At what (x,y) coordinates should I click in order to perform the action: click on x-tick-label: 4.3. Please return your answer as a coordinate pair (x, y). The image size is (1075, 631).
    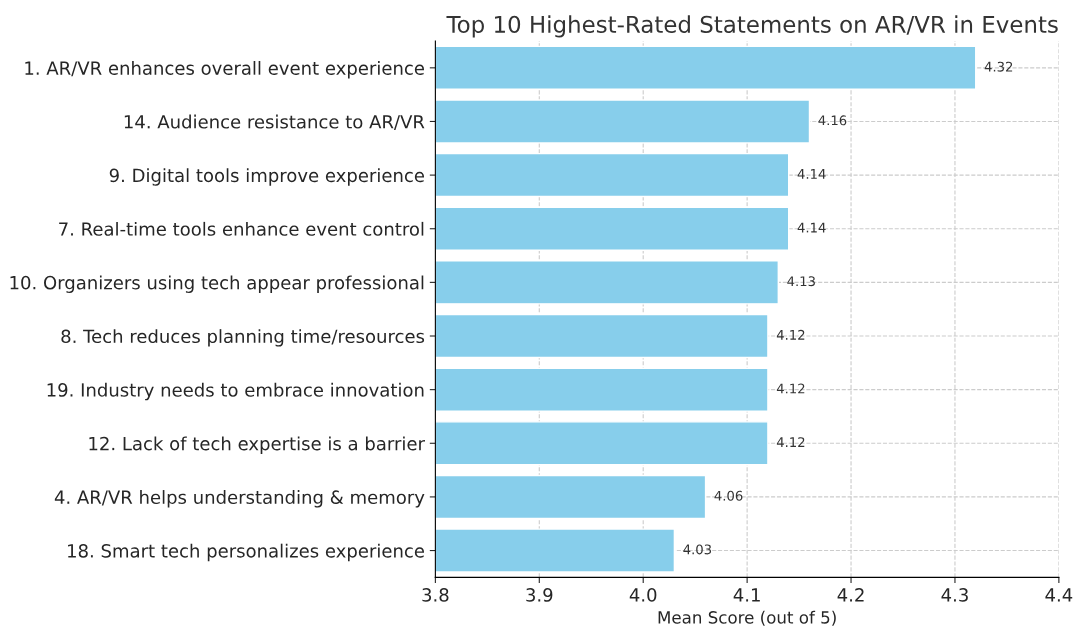
    Looking at the image, I should click on (954, 595).